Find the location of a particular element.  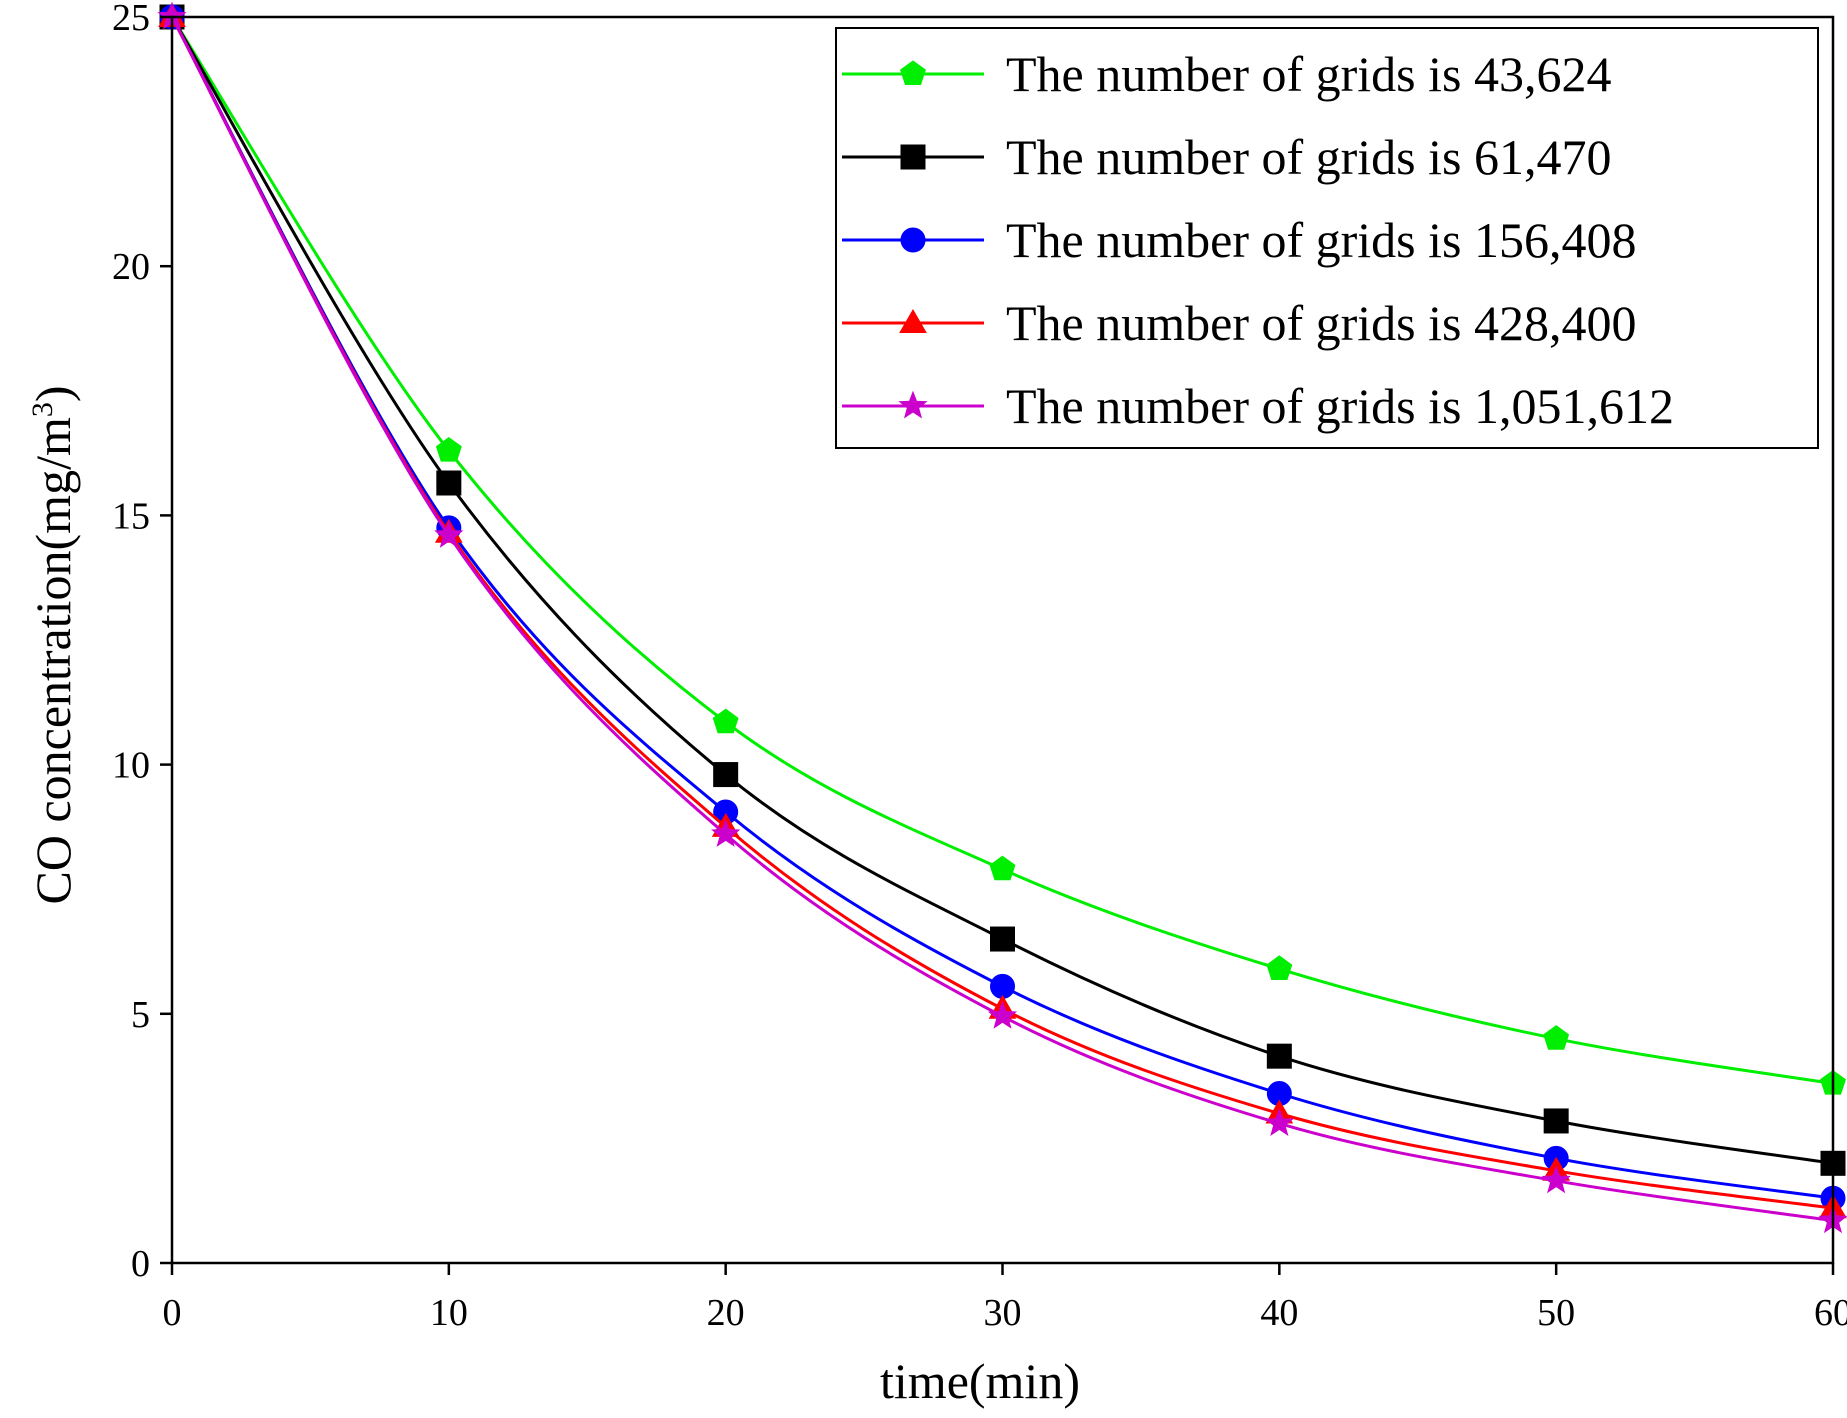

legend-item: The number of grids is 43,624 is located at coordinates (1226, 74).